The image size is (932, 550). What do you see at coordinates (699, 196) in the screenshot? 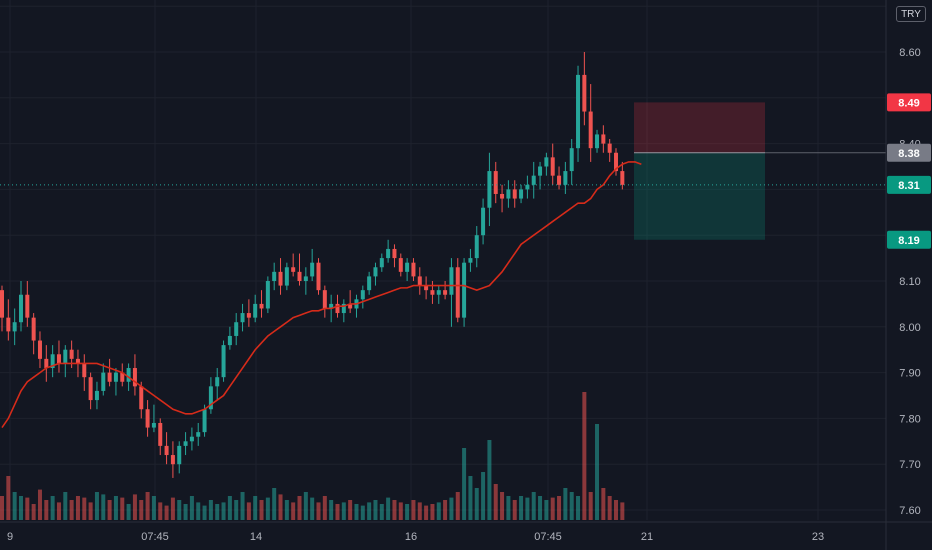
I see `position-target-zone` at bounding box center [699, 196].